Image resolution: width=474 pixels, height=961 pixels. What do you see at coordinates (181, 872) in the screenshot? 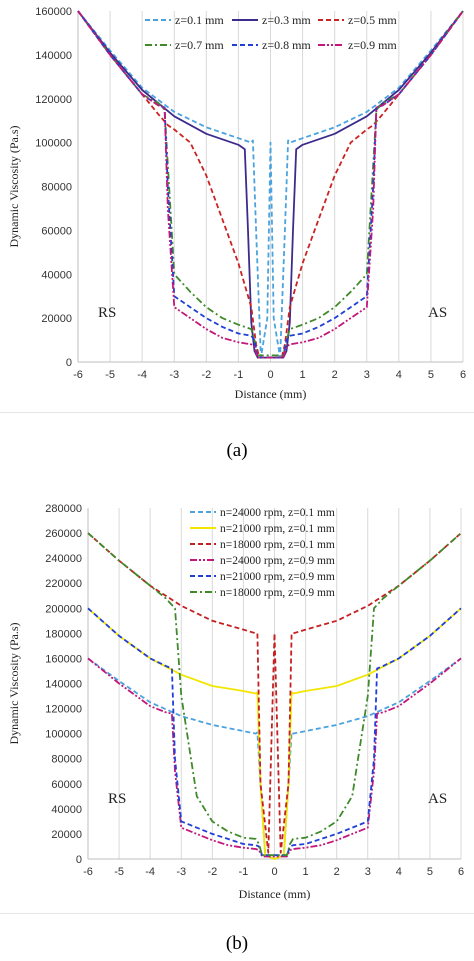
I see `chart-b-x-tick-label: -3` at bounding box center [181, 872].